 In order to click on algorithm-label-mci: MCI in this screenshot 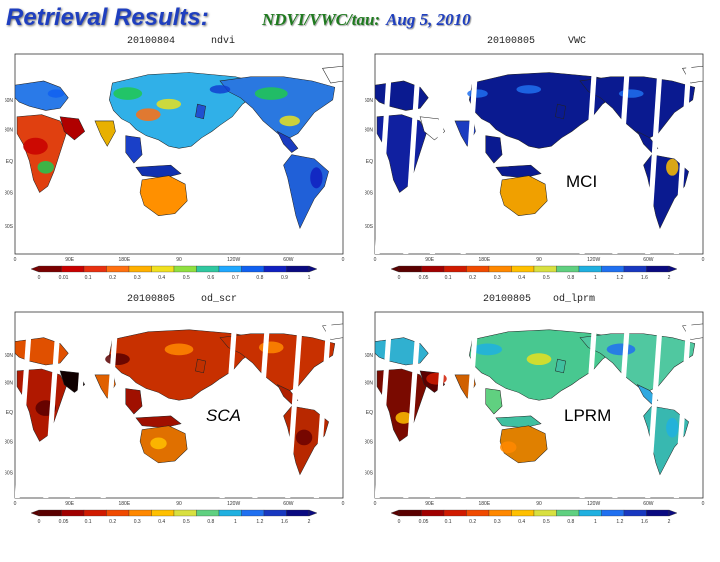, I will do `click(582, 182)`.